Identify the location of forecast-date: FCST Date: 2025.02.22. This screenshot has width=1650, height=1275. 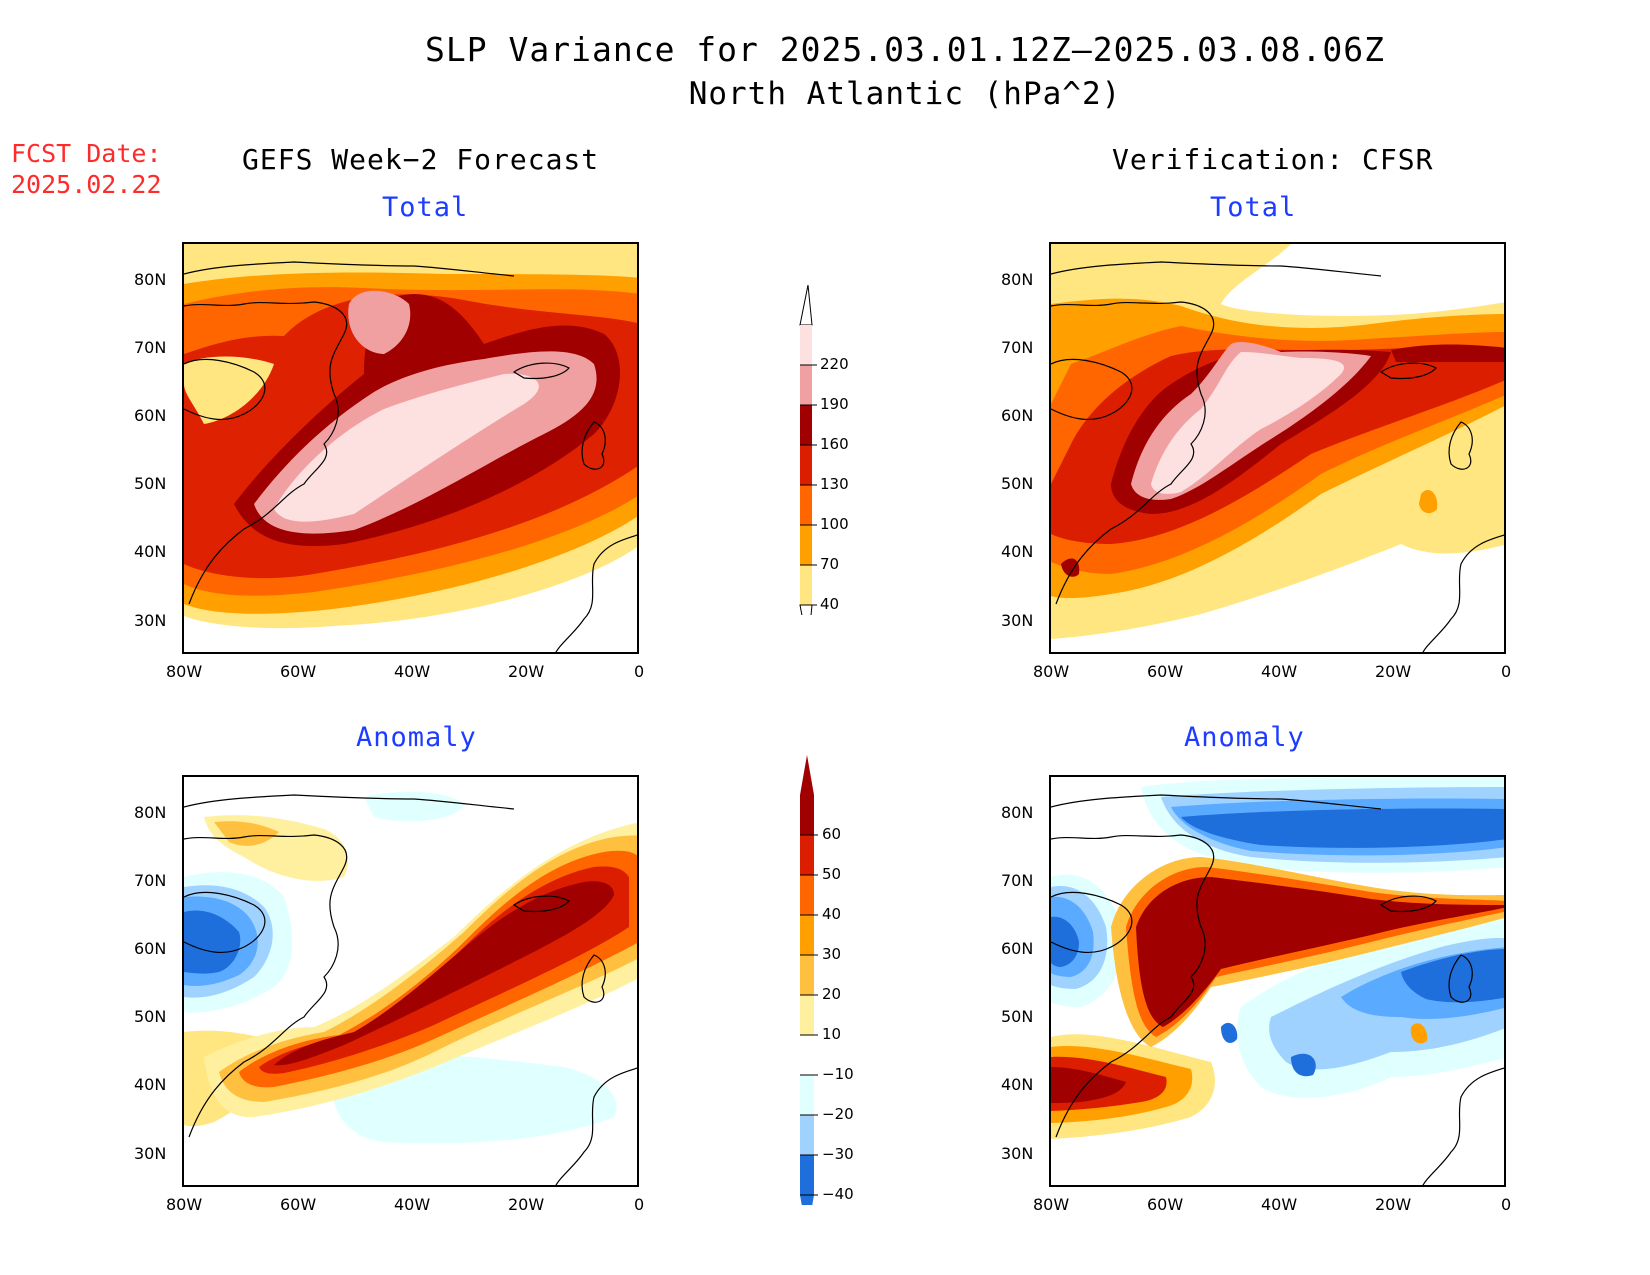
(86, 169).